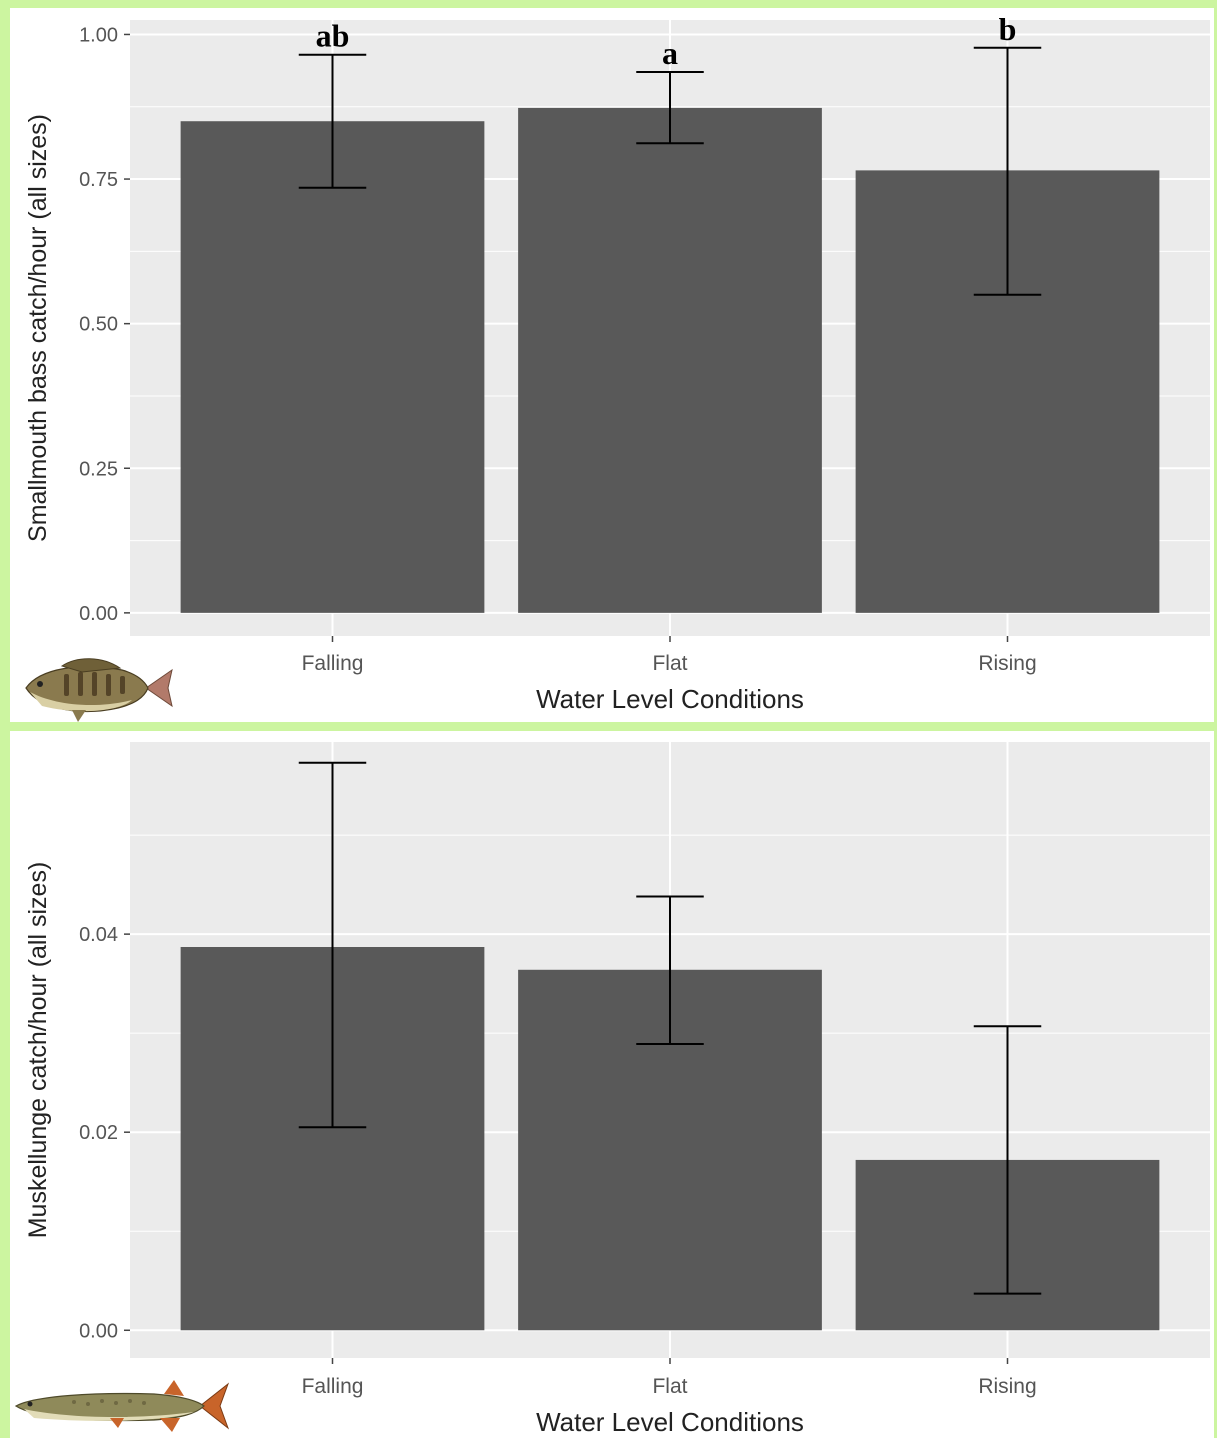 The height and width of the screenshot is (1438, 1217). What do you see at coordinates (38, 328) in the screenshot?
I see `y-axis-title: Smallmouth bass catch/hour (all sizes)` at bounding box center [38, 328].